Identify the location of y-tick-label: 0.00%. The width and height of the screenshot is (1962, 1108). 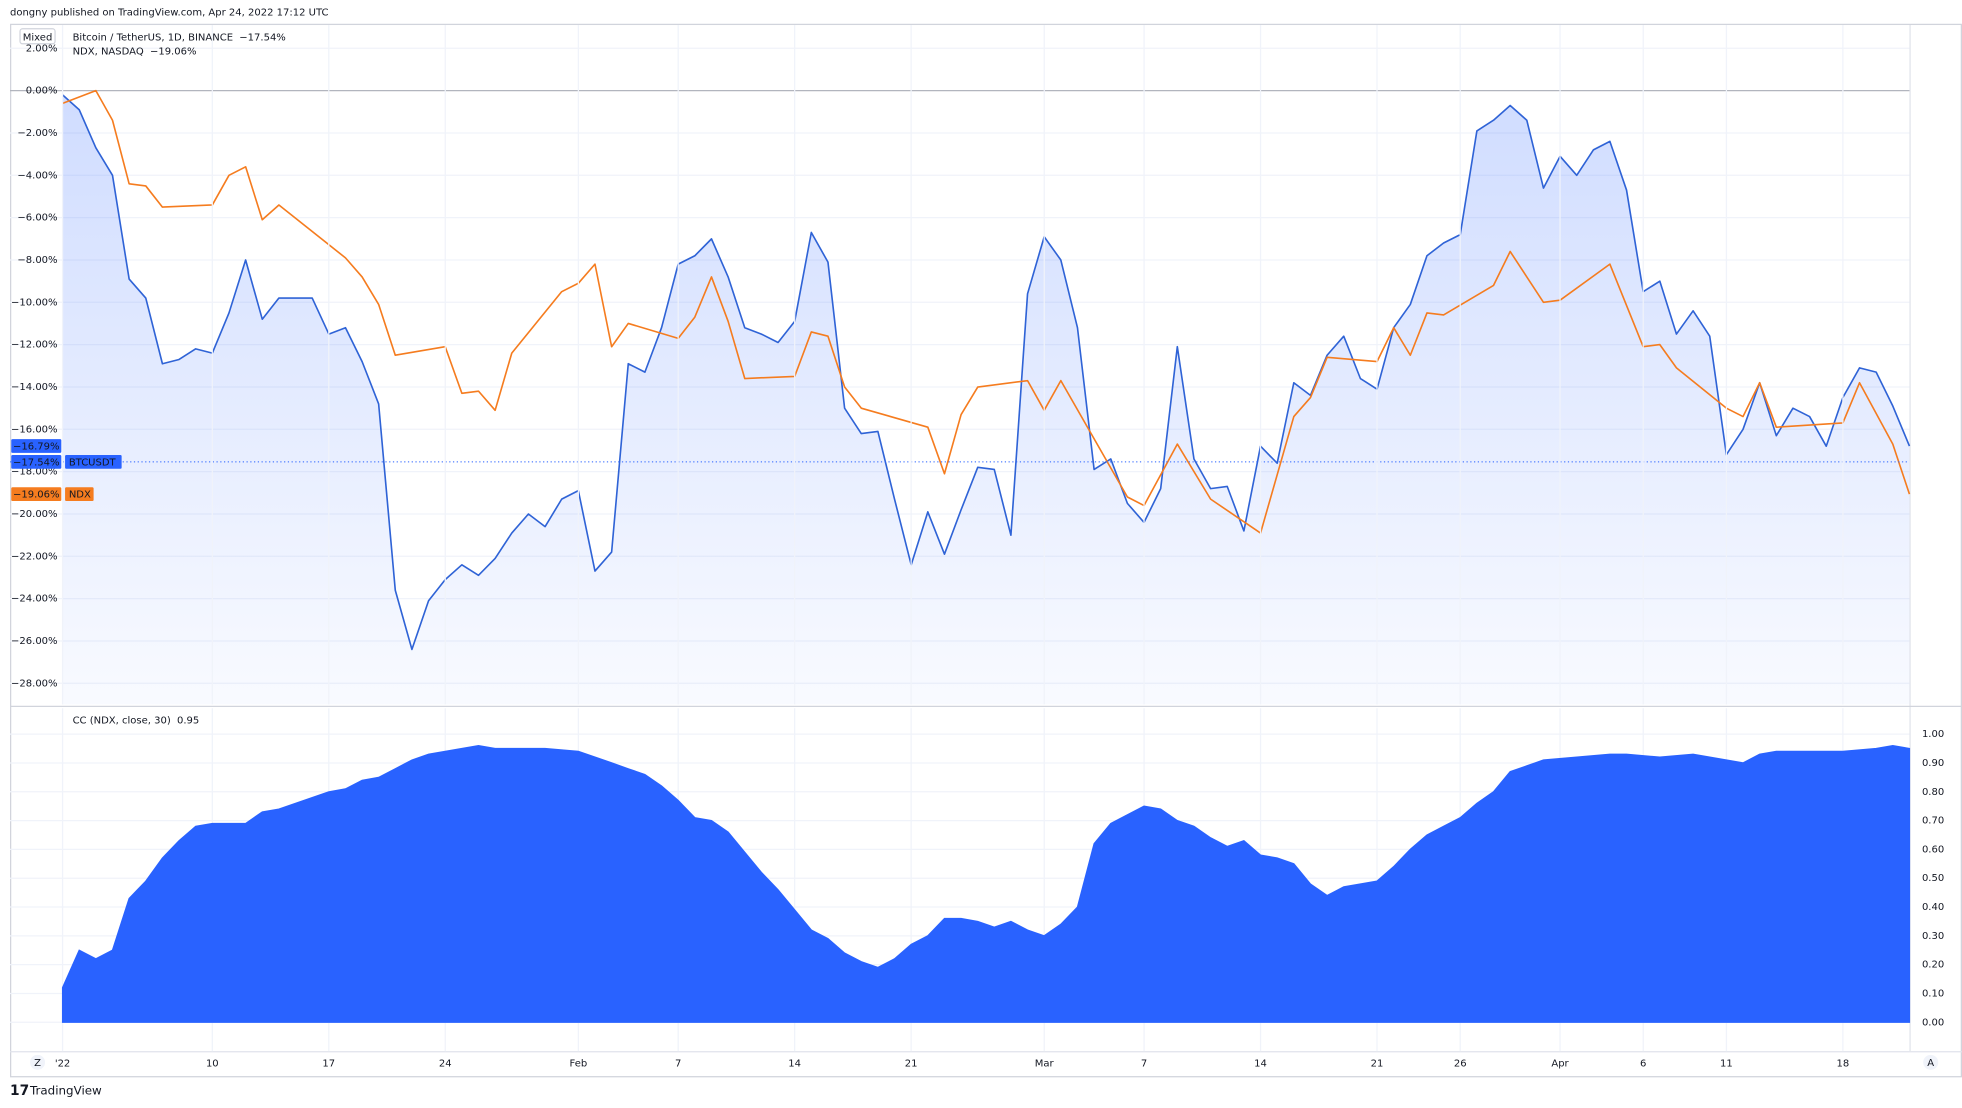
(42, 91).